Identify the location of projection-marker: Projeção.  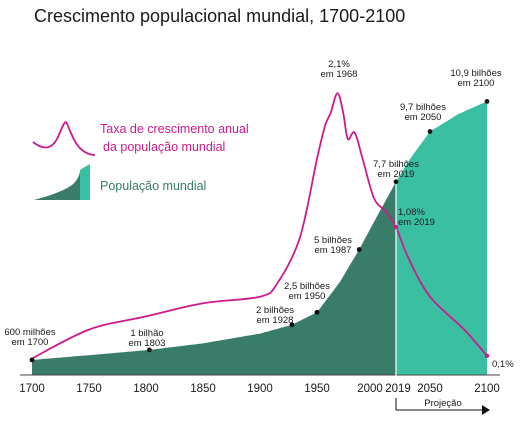
(442, 406).